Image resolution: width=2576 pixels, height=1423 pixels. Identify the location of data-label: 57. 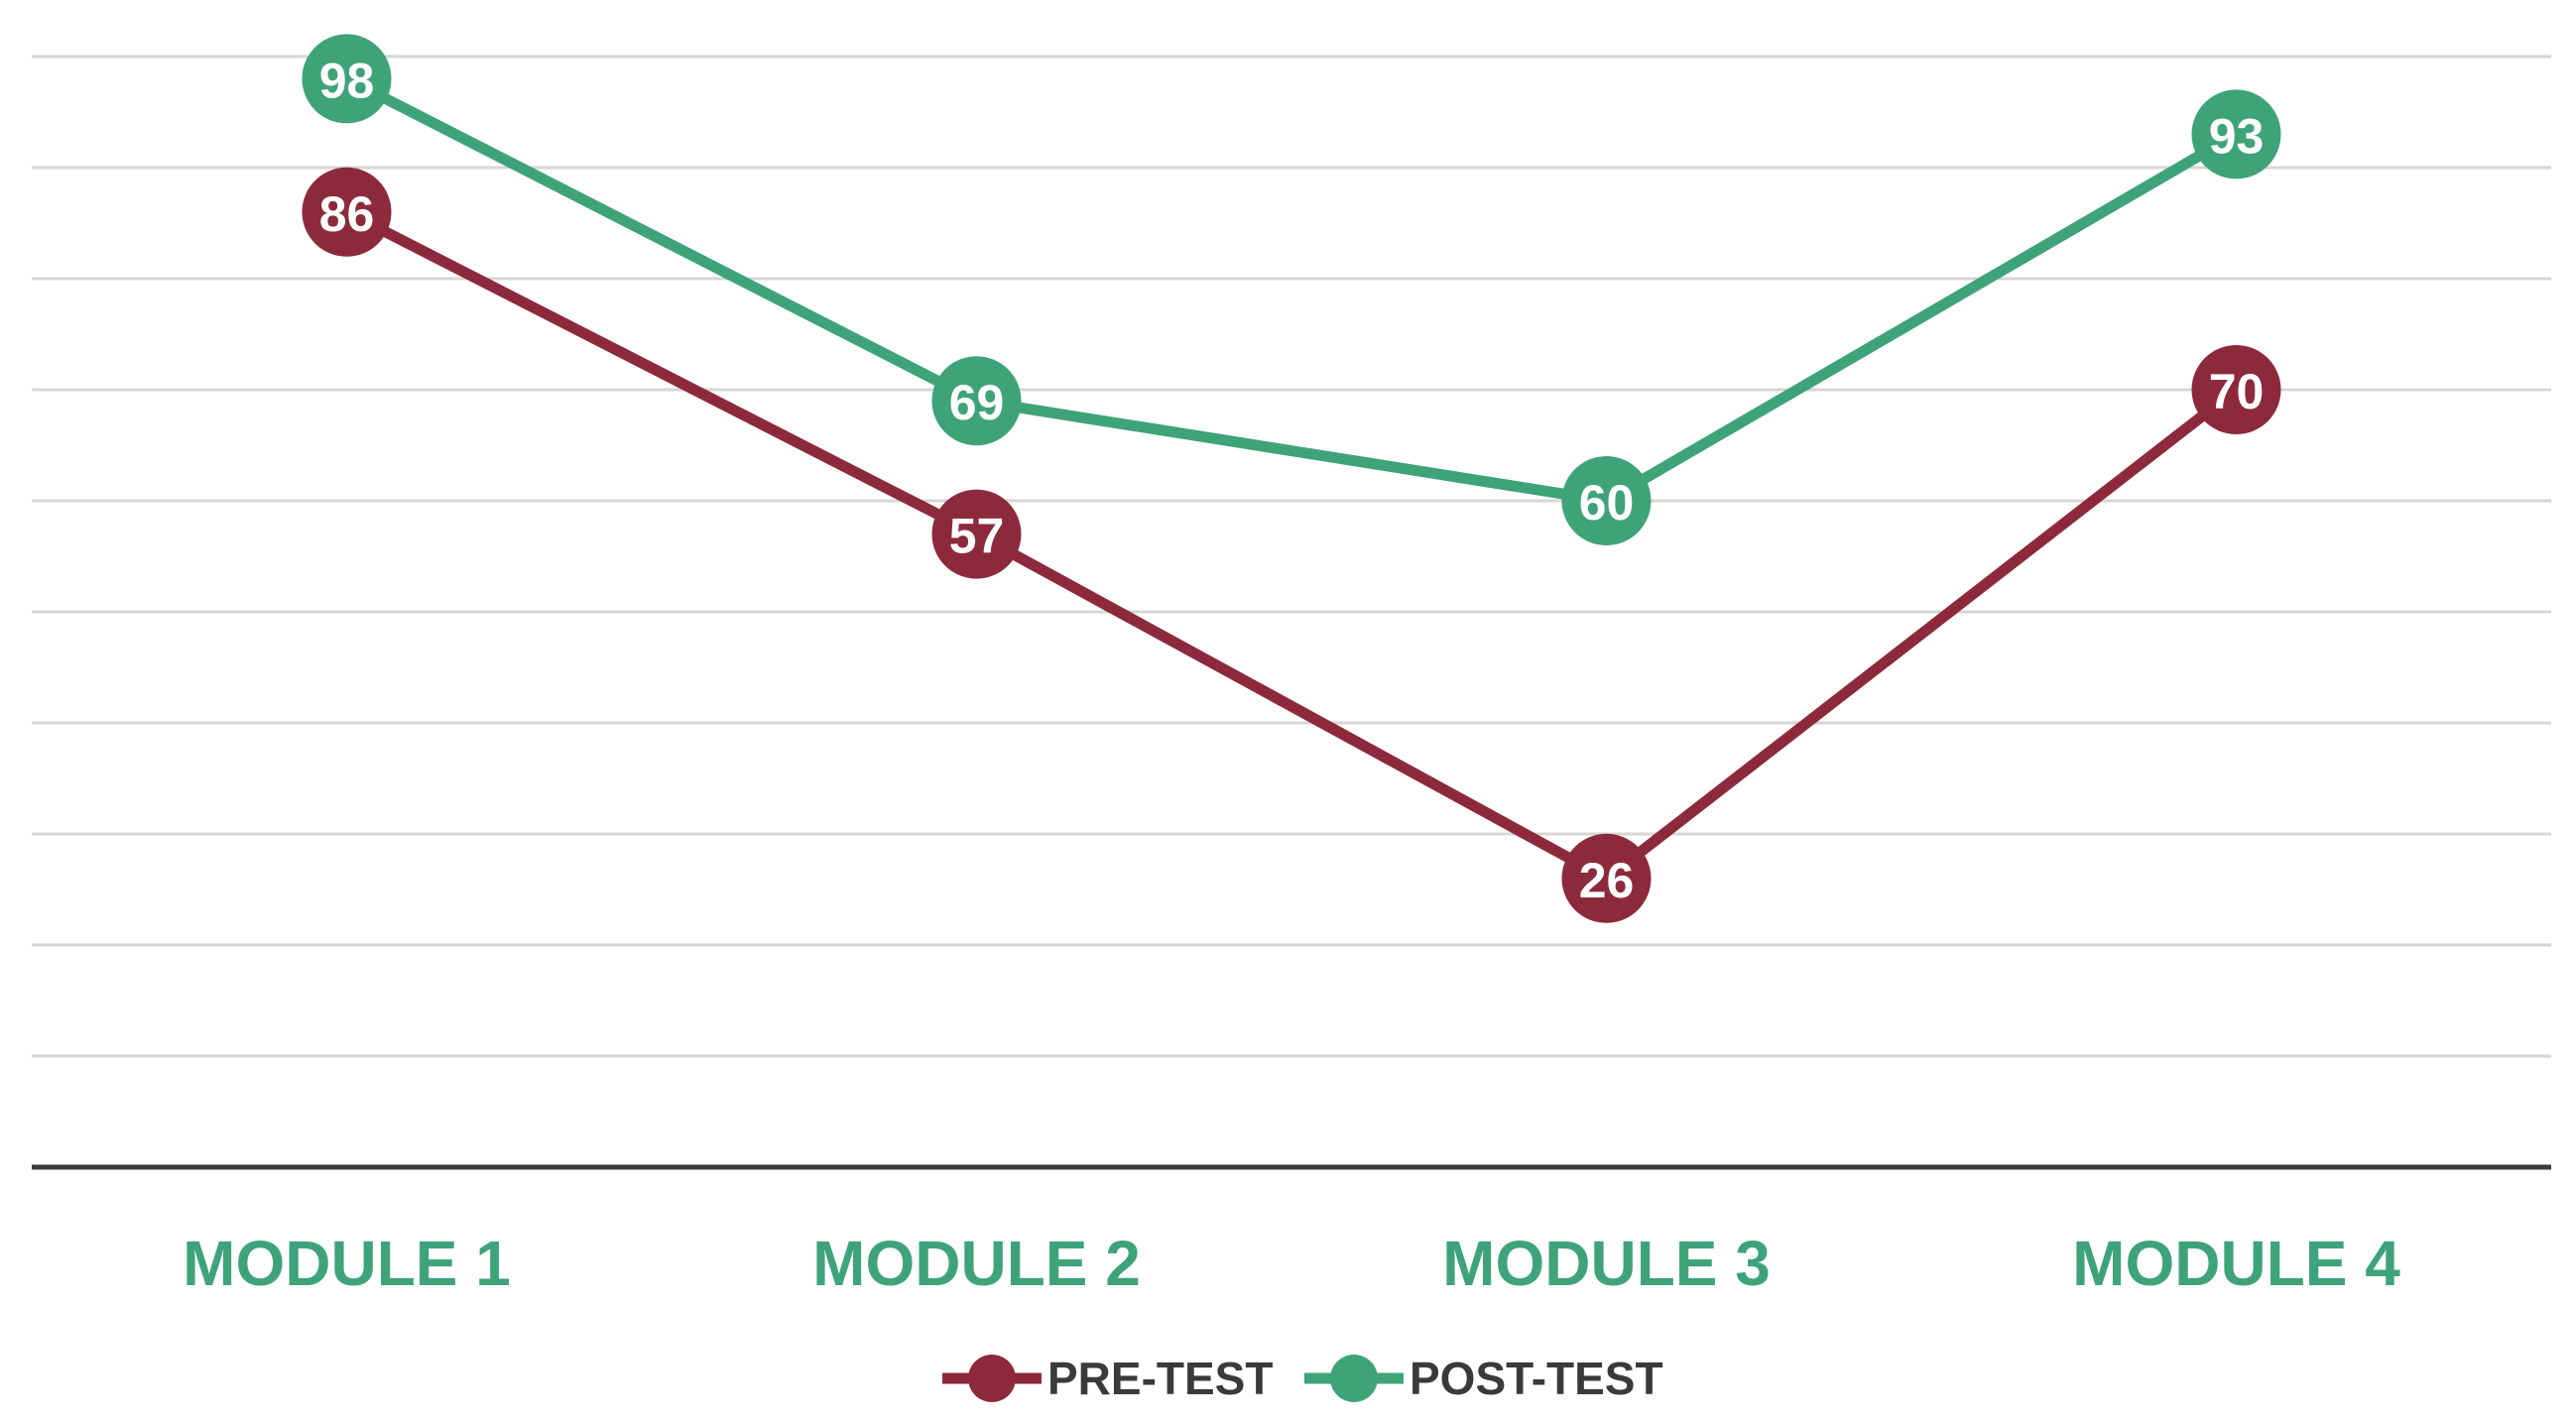
(977, 536).